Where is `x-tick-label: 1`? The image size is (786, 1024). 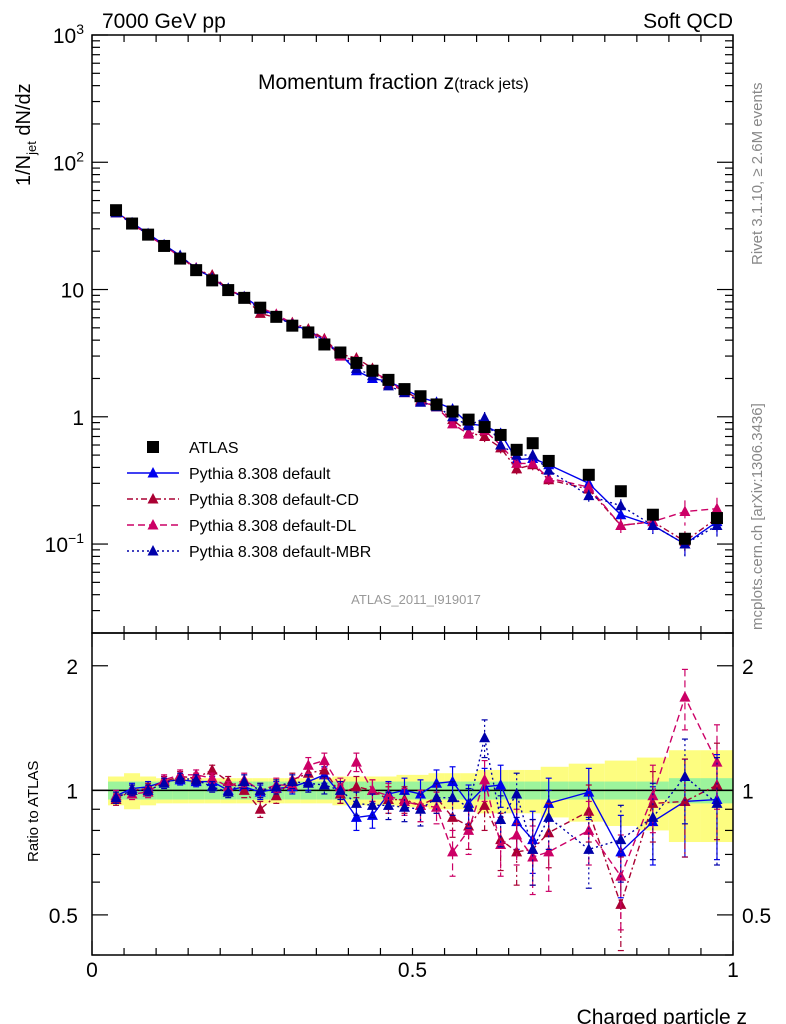
x-tick-label: 1 is located at coordinates (733, 970).